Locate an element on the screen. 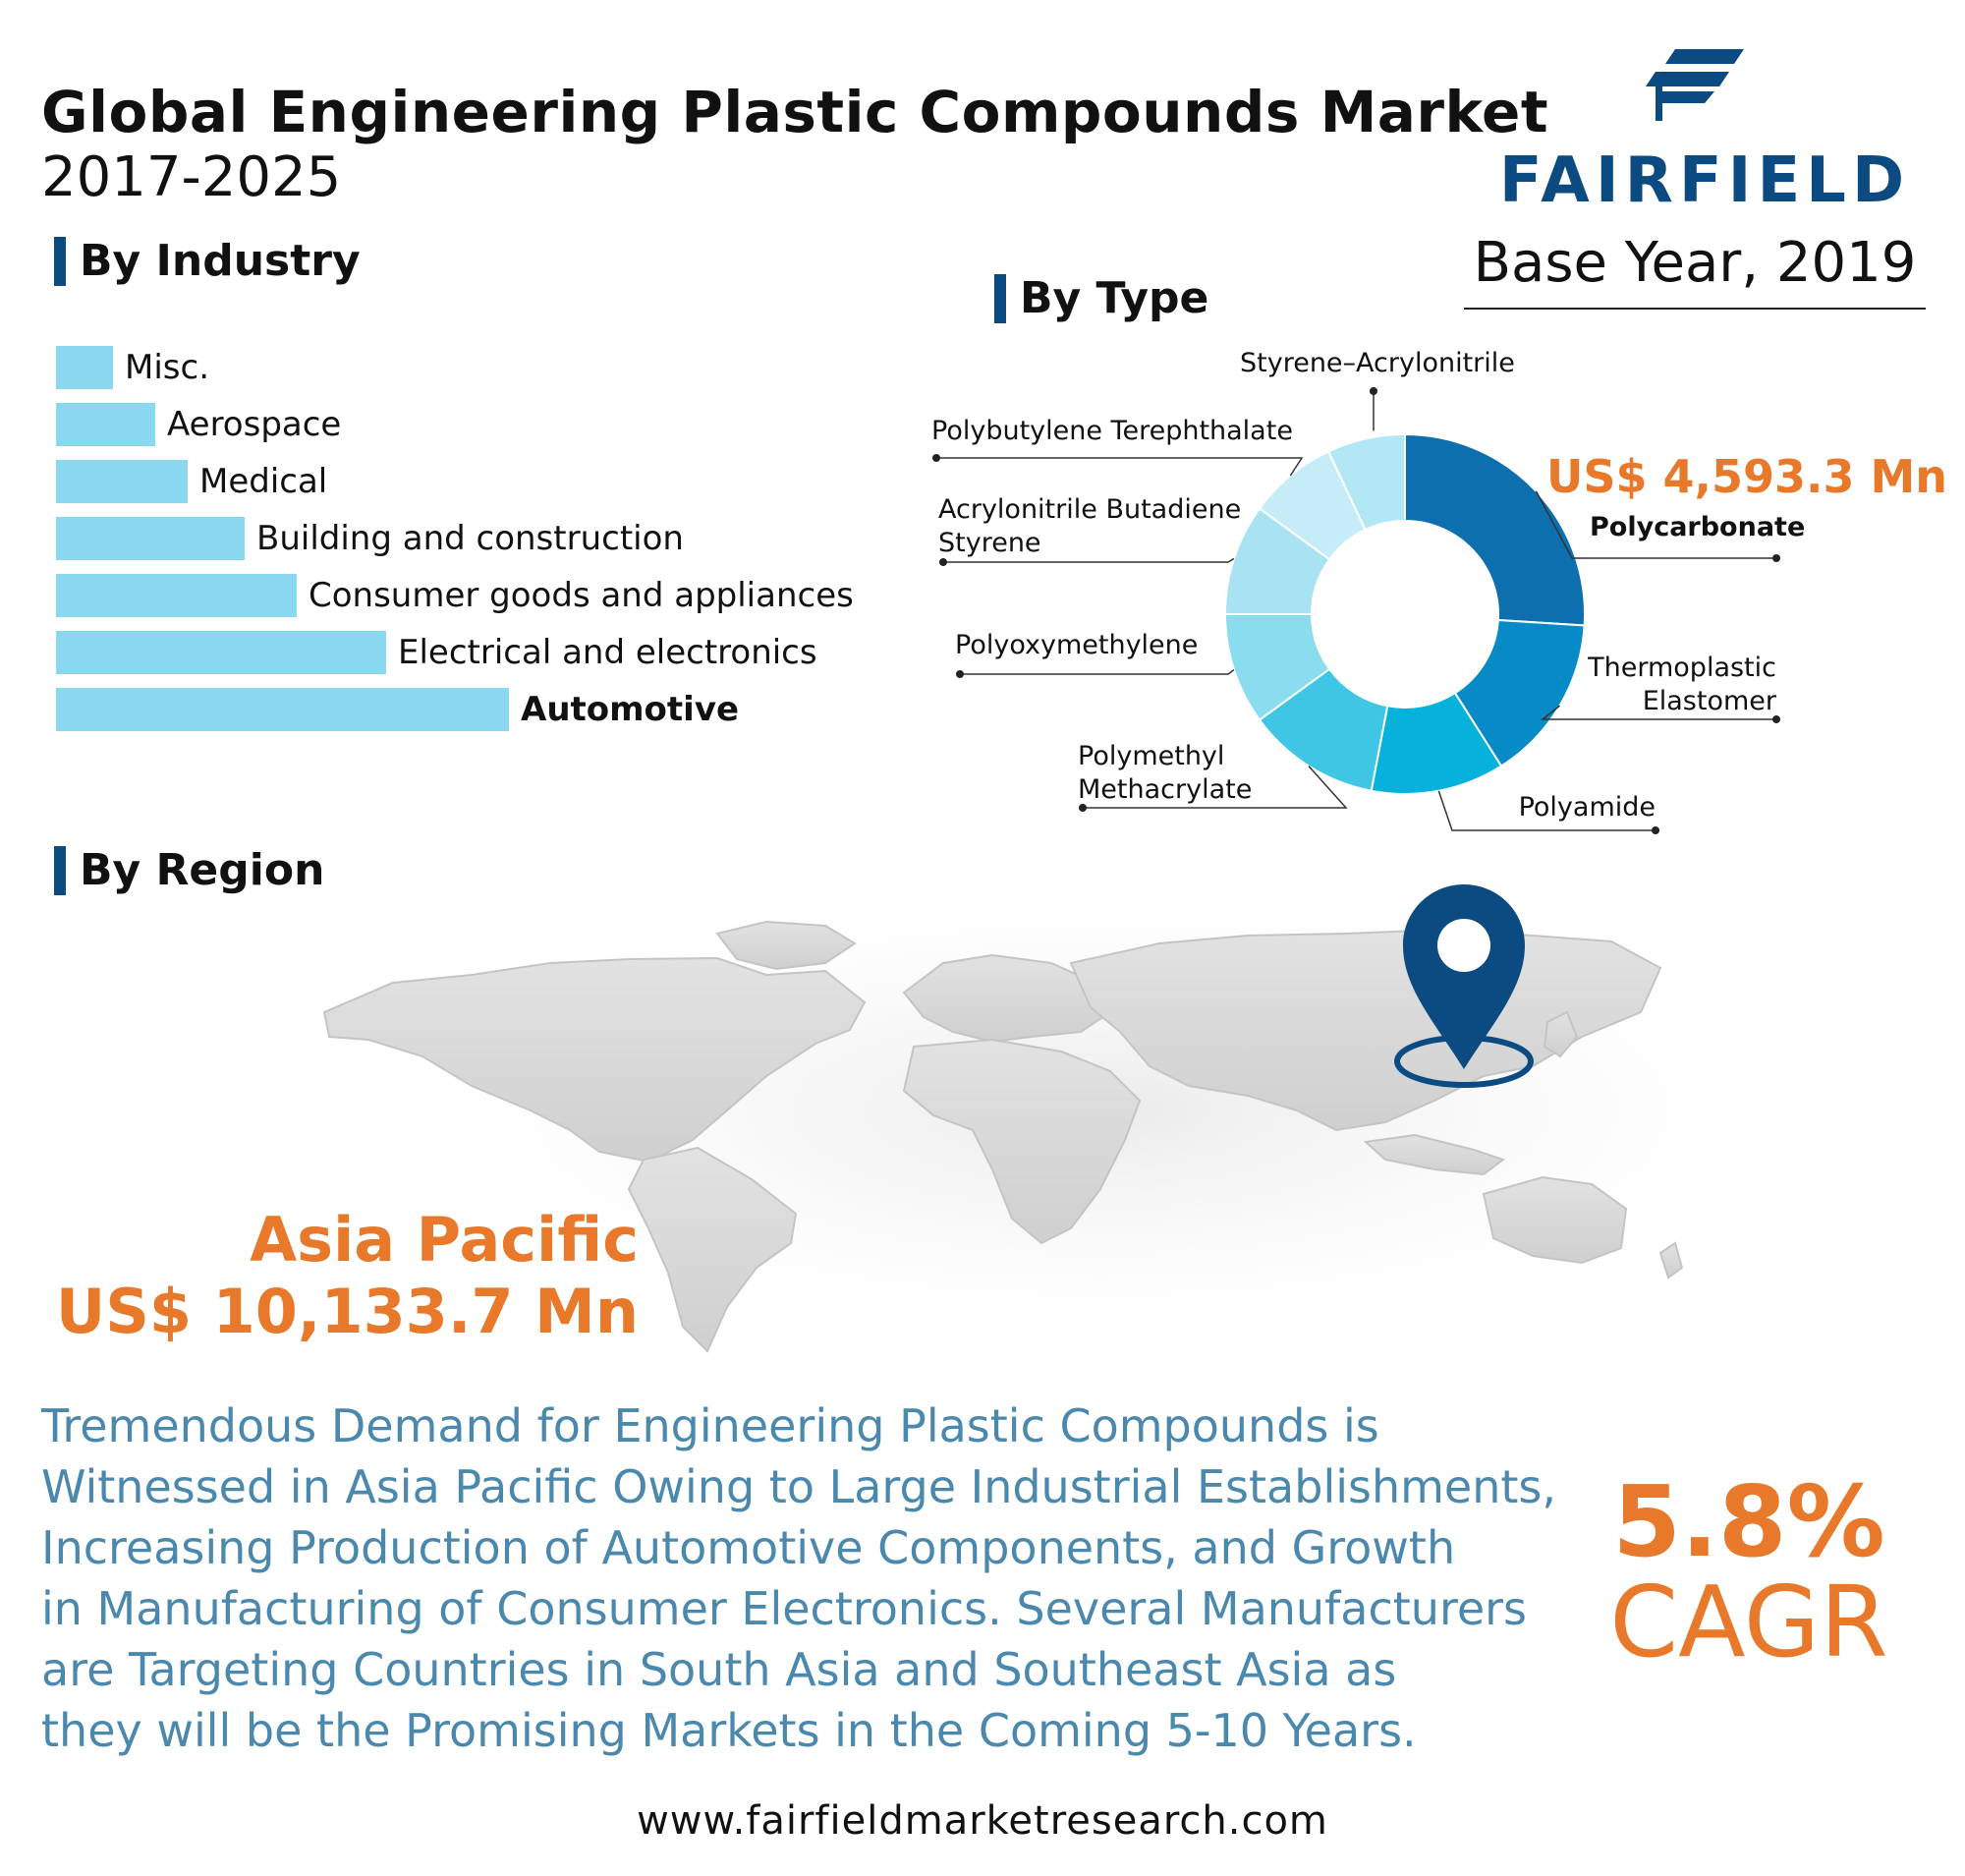 Image resolution: width=1965 pixels, height=1876 pixels. map-north-america is located at coordinates (594, 1060).